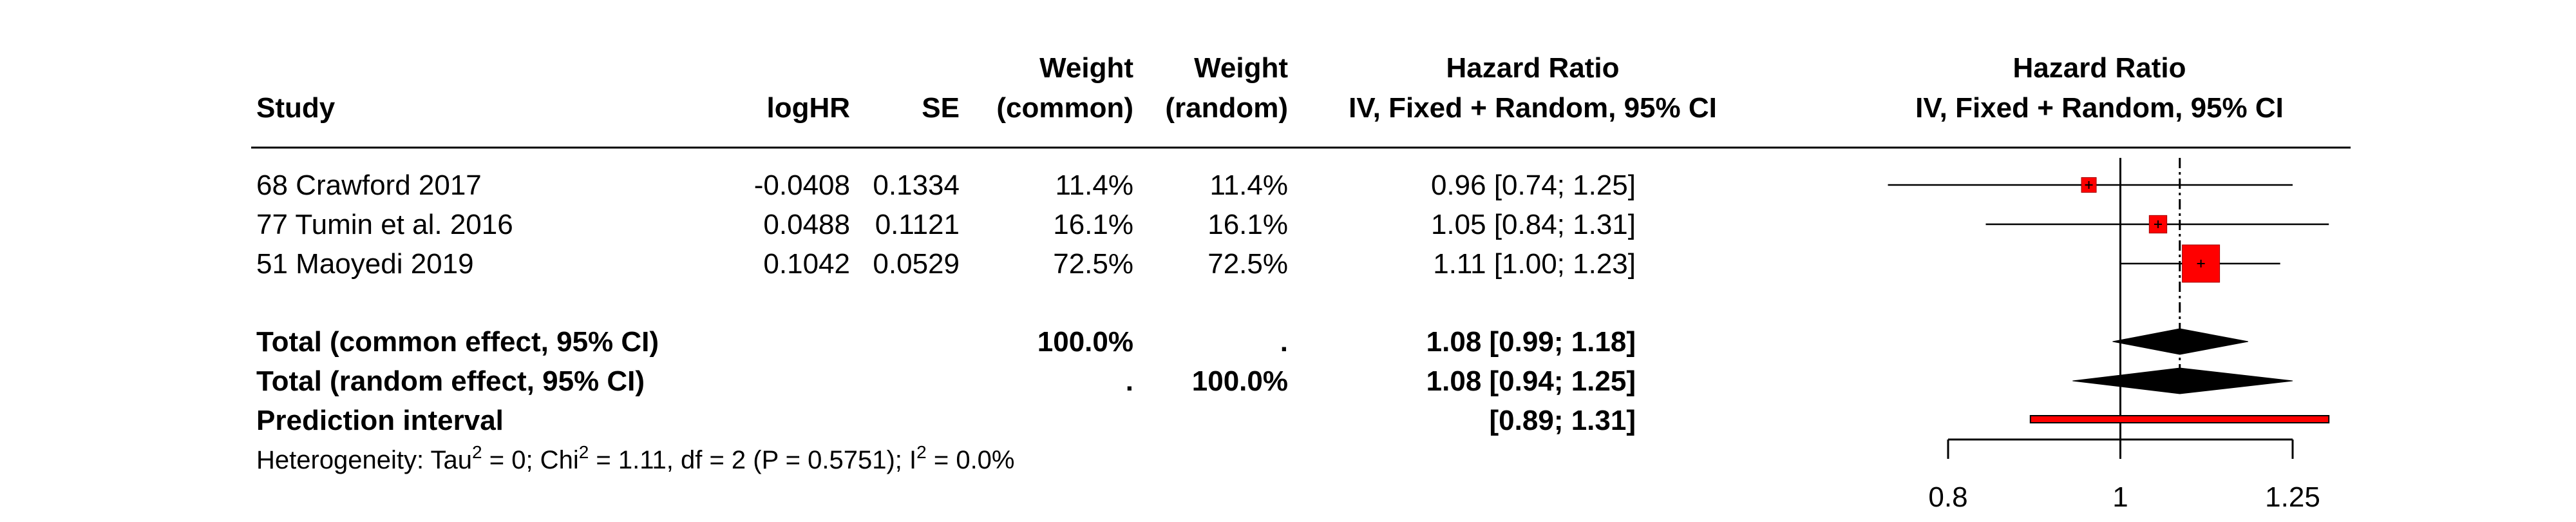 The width and height of the screenshot is (2576, 522). Describe the element at coordinates (296, 108) in the screenshot. I see `header-study: Study` at that location.